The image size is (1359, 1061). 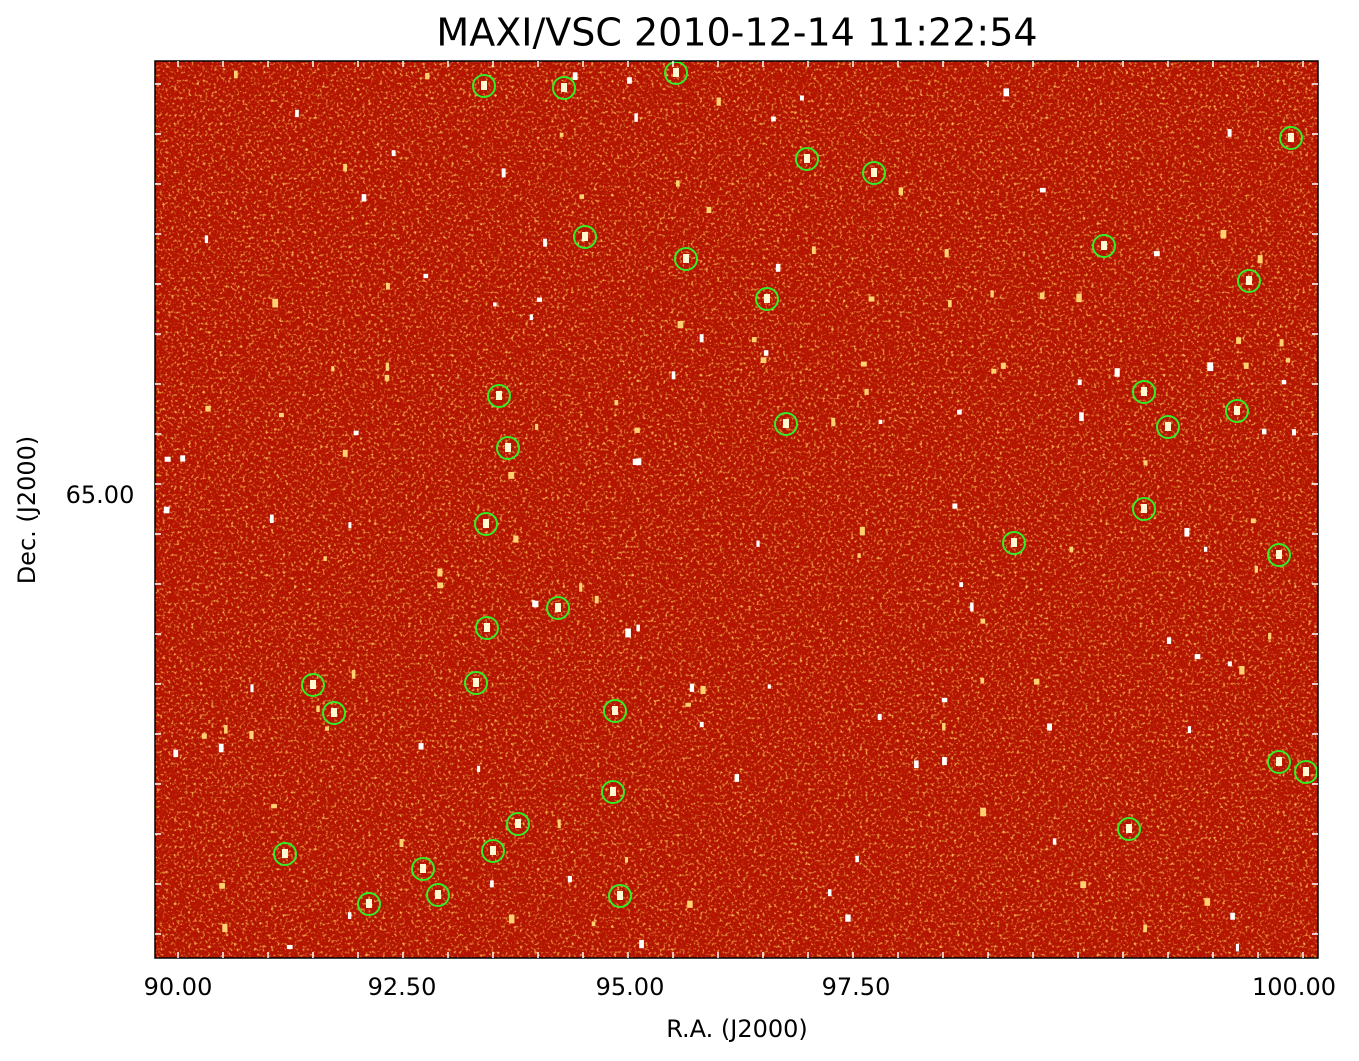 I want to click on x-tick-label: 92.50, so click(x=402, y=987).